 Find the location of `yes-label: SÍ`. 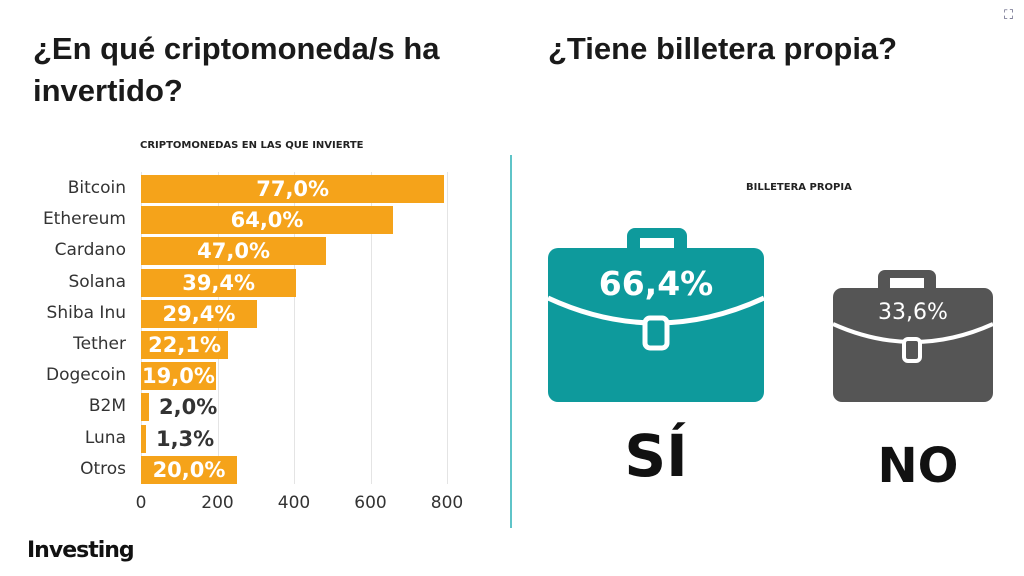

yes-label: SÍ is located at coordinates (656, 456).